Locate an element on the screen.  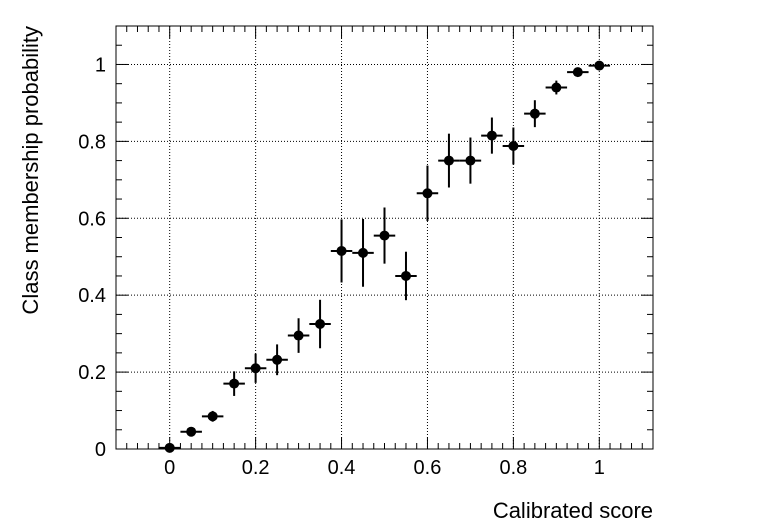
y-tick-label: 0 is located at coordinates (100, 450).